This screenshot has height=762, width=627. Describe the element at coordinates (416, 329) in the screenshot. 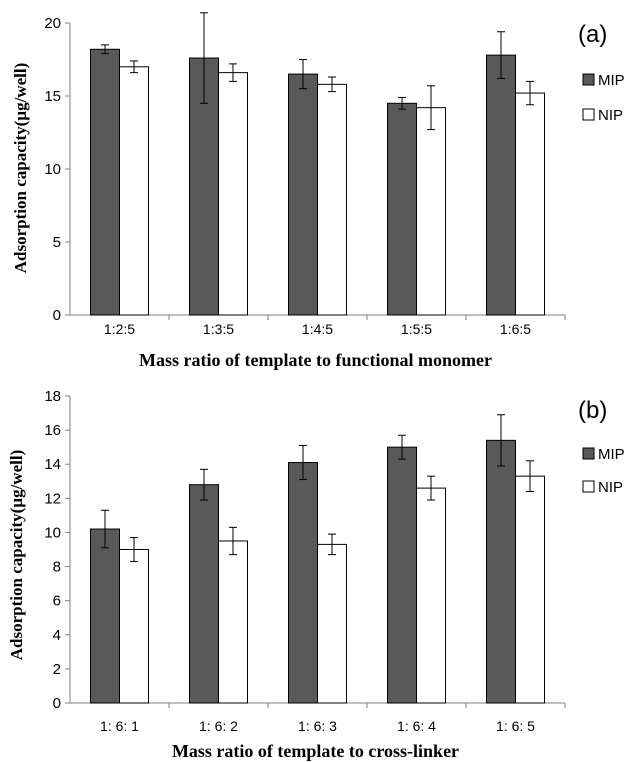

I see `x-tick-label: 1:5:5` at that location.